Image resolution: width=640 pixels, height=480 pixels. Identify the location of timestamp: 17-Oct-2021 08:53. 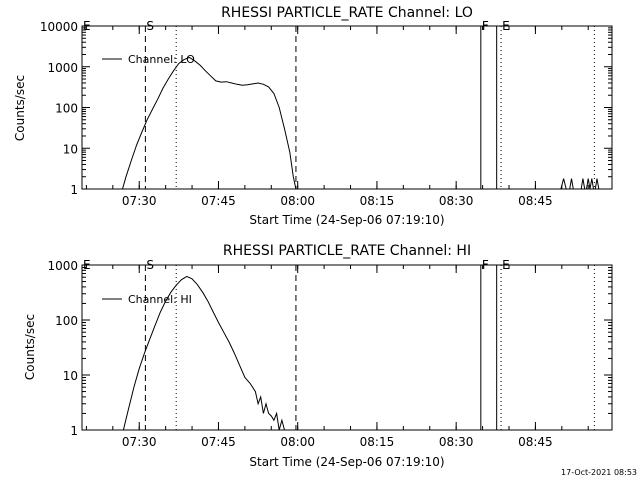
(599, 472).